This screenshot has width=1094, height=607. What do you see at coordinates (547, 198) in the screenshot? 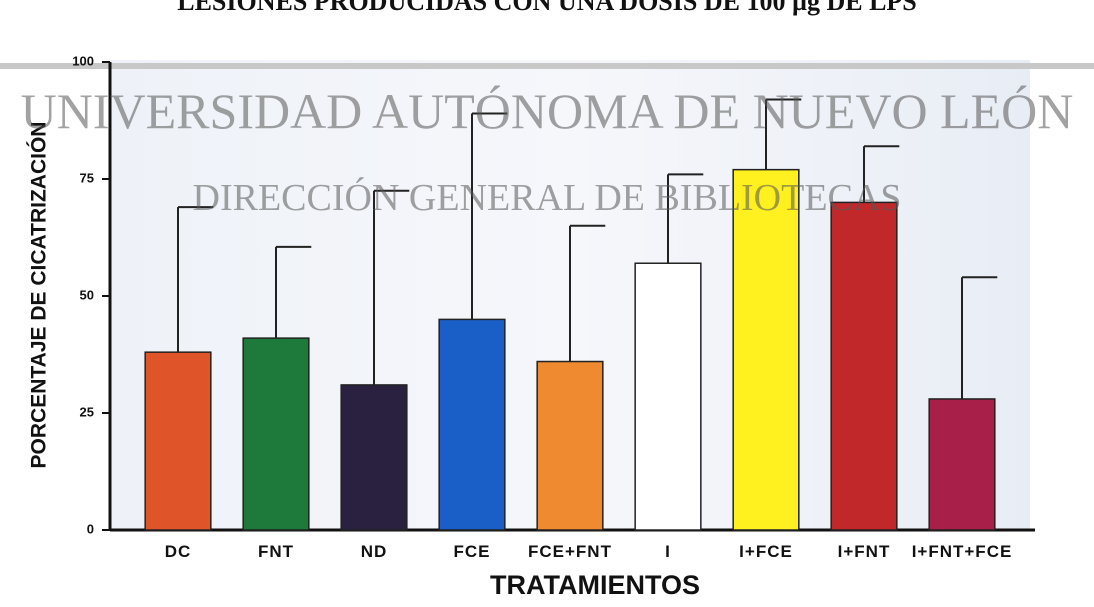
I see `watermark: DIRECCIÓN GENERAL DE BIBLIOTECAS` at bounding box center [547, 198].